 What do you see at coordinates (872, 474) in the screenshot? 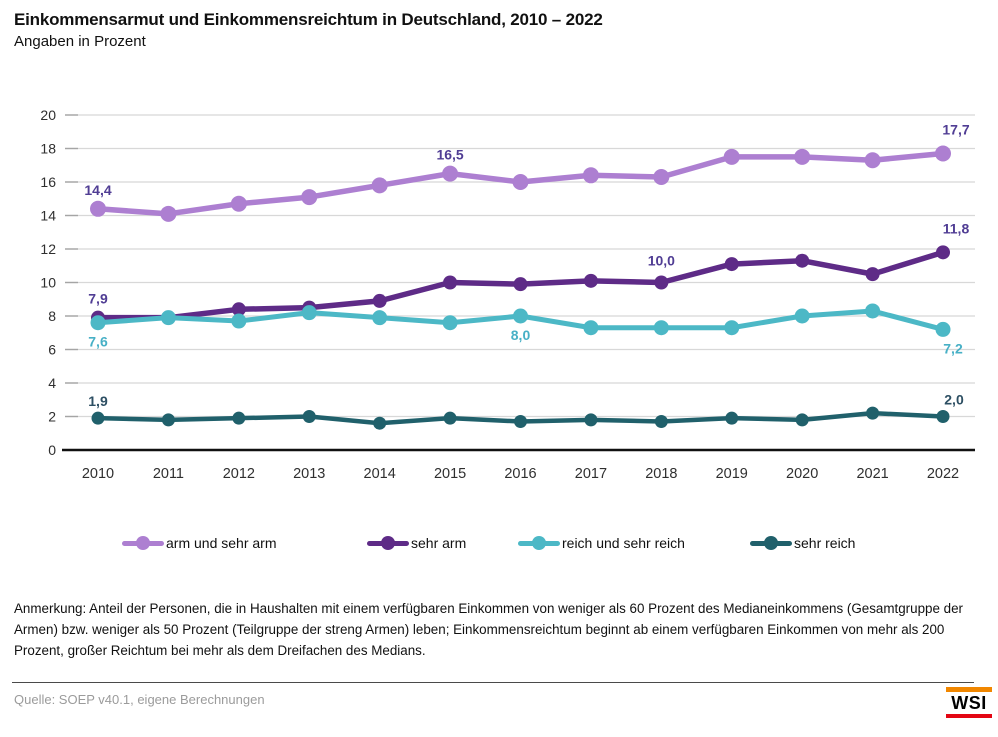
I see `x-axis-label: 2021` at bounding box center [872, 474].